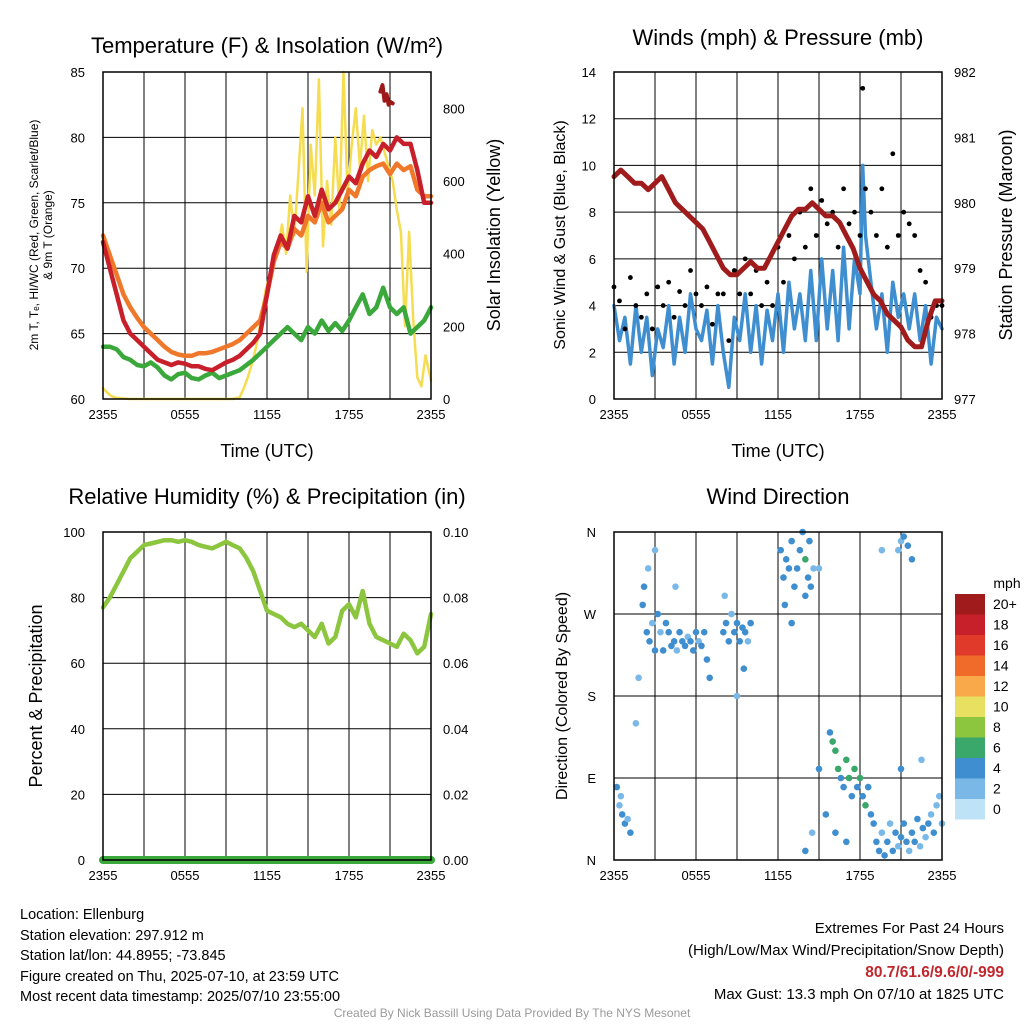 The width and height of the screenshot is (1024, 1024). Describe the element at coordinates (589, 165) in the screenshot. I see `y-tick-label: 10` at that location.